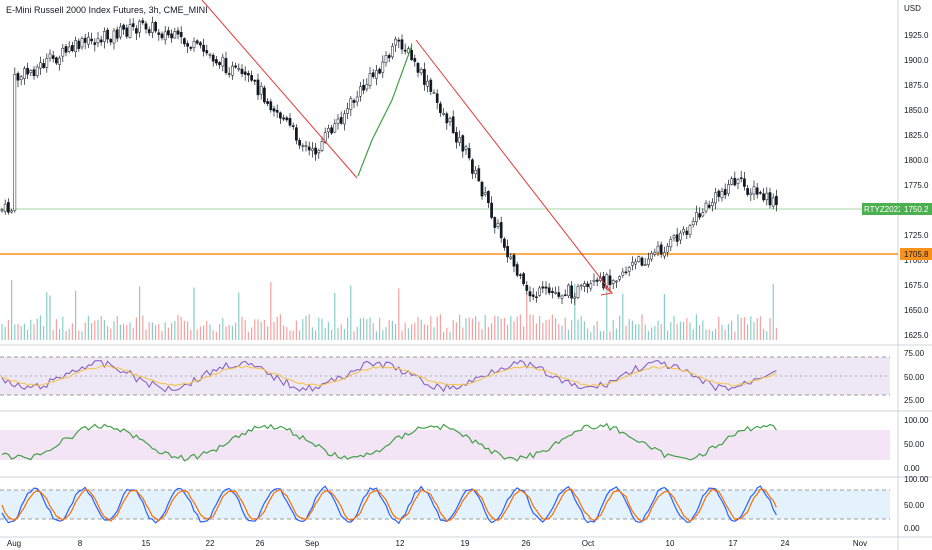  What do you see at coordinates (916, 504) in the screenshot?
I see `stoch-axis: 100.00 50.00 0.00` at bounding box center [916, 504].